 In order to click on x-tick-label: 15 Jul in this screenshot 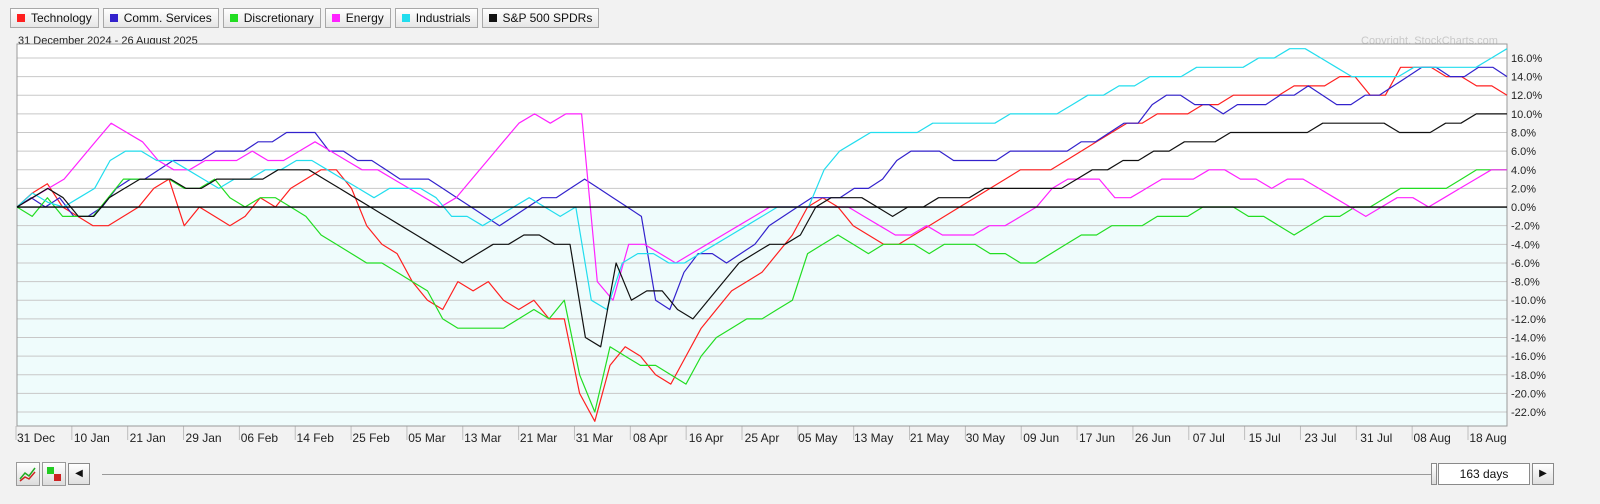, I will do `click(1265, 438)`.